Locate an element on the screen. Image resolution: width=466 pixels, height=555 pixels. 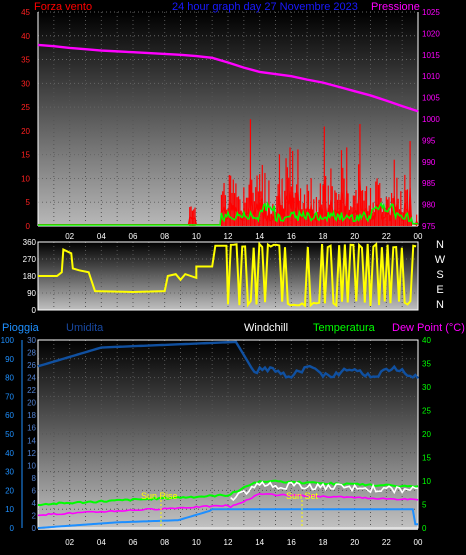
windchill-legend: Windchill is located at coordinates (266, 328).